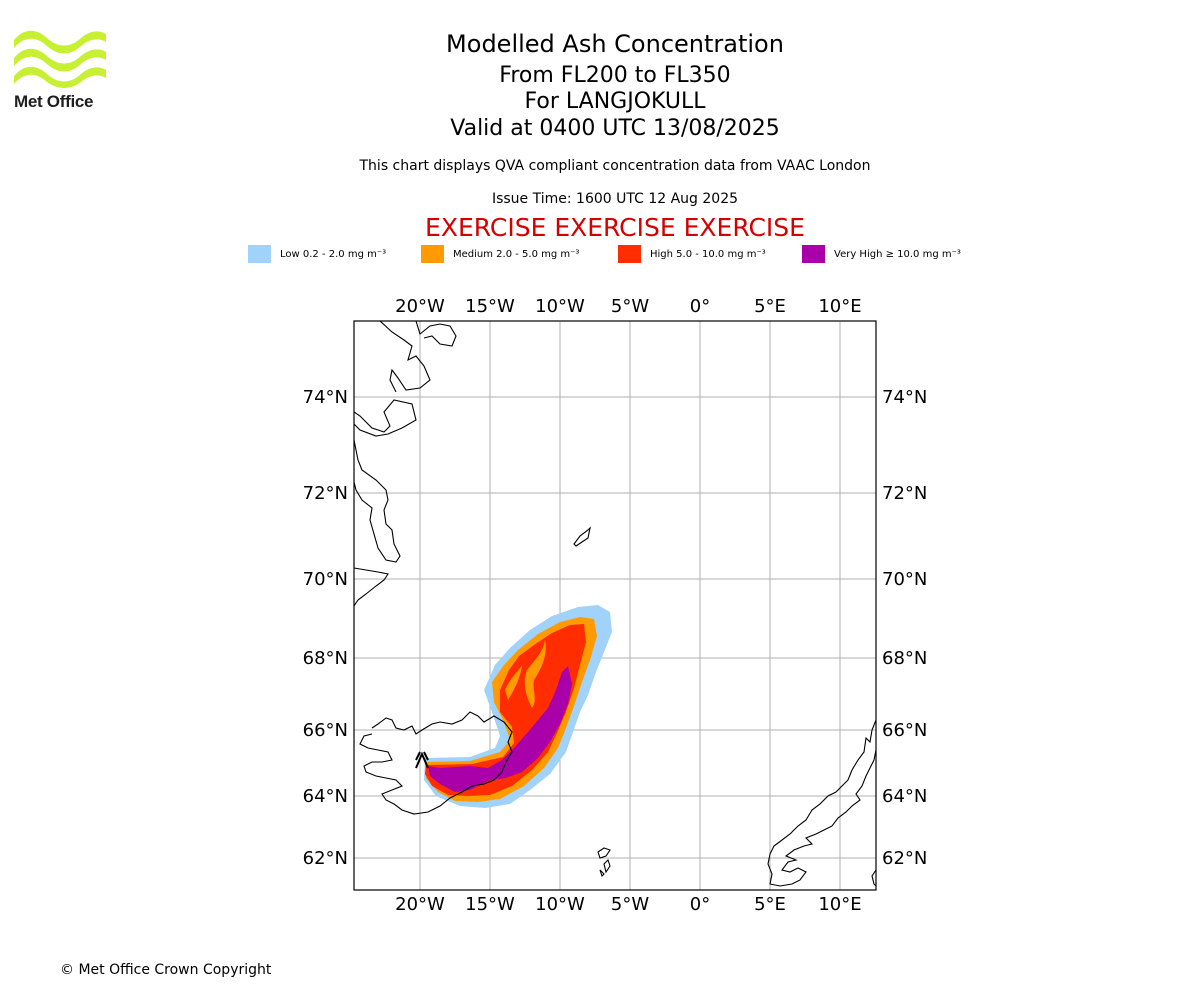 The height and width of the screenshot is (1000, 1200). Describe the element at coordinates (615, 227) in the screenshot. I see `exercise-banner: EXERCISE EXERCISE EXERCISE` at that location.